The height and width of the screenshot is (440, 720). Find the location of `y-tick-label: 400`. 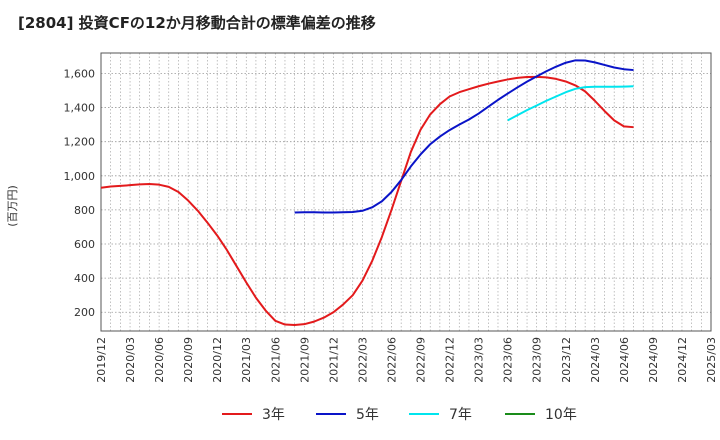

y-tick-label: 400 is located at coordinates (84, 278).